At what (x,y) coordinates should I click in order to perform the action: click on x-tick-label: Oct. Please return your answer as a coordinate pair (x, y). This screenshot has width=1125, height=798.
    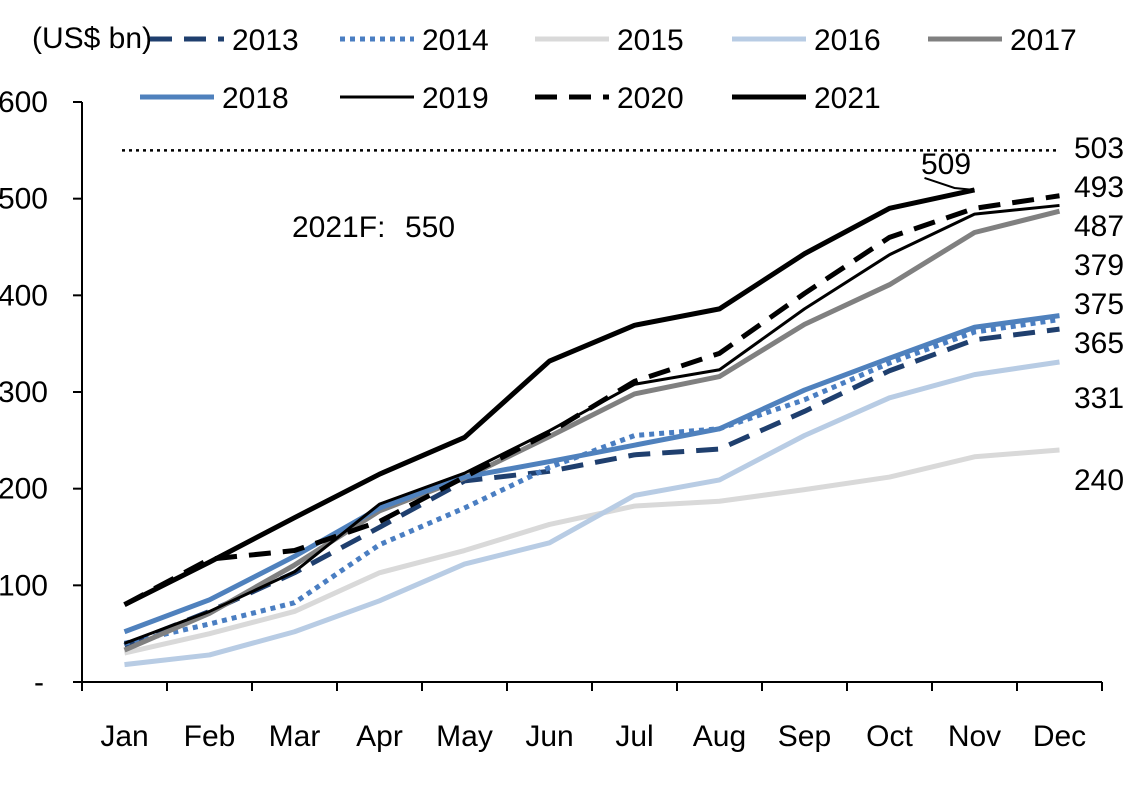
    Looking at the image, I should click on (889, 736).